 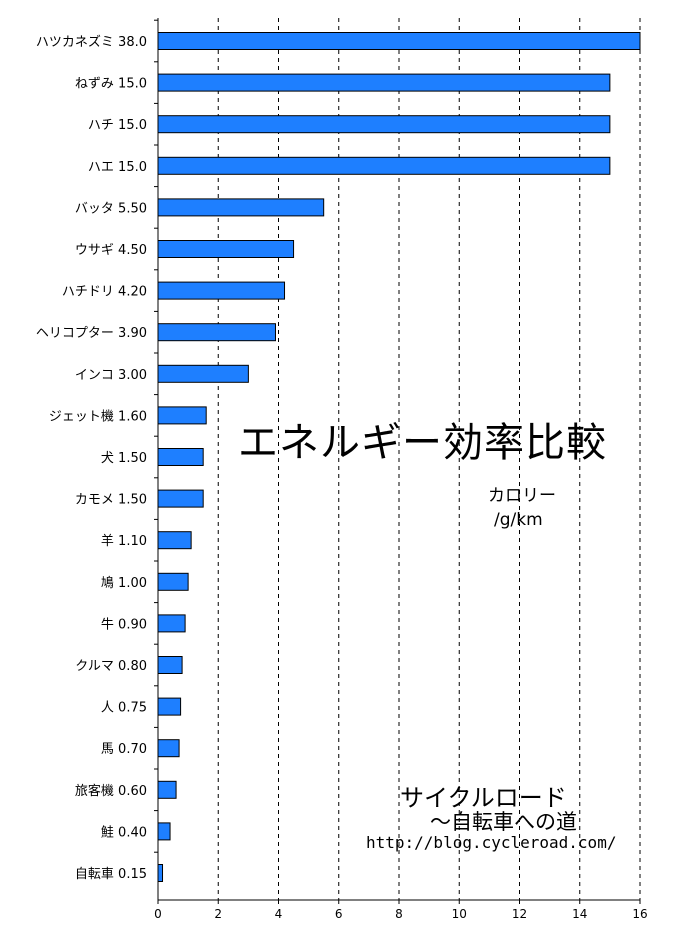 I want to click on x-tick-label-0: 0, so click(x=158, y=914).